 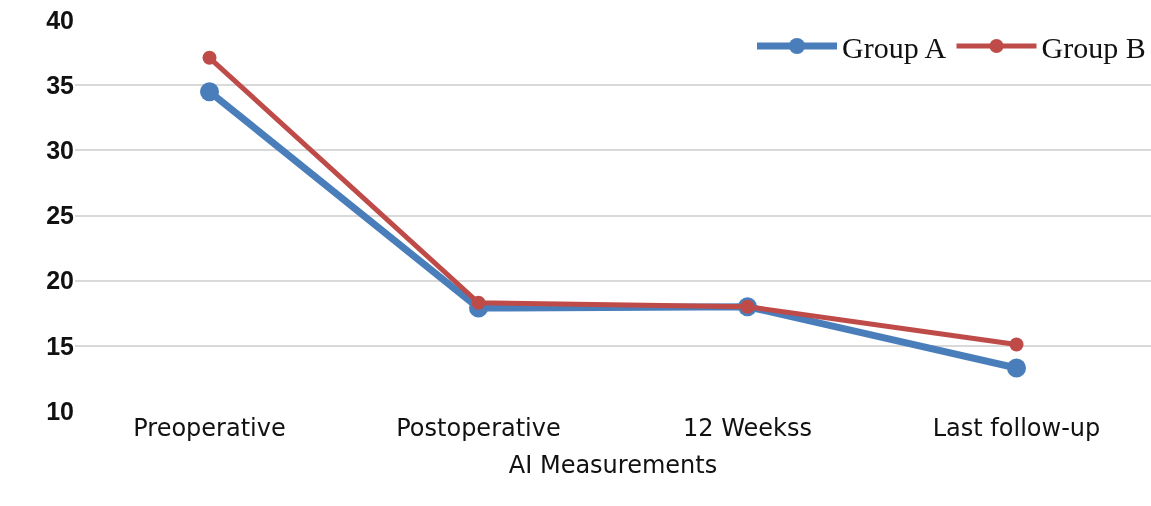 What do you see at coordinates (478, 428) in the screenshot?
I see `x-tick-label: Postoperative` at bounding box center [478, 428].